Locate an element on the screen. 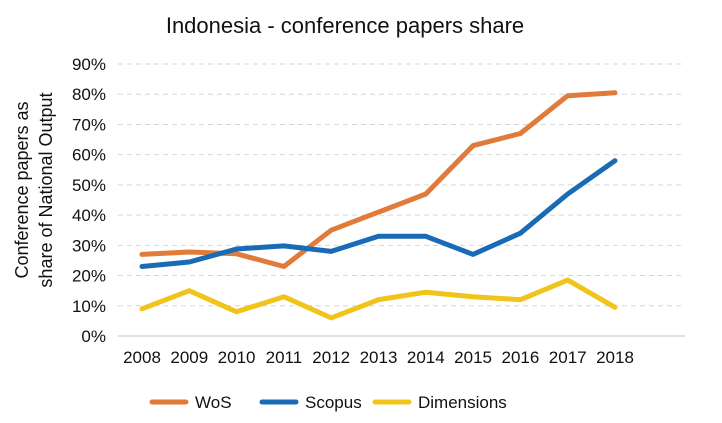  y-axis-ticks: 0% 10% 20% 30% 40% 50% 60% 70% 80% 90% is located at coordinates (89, 200).